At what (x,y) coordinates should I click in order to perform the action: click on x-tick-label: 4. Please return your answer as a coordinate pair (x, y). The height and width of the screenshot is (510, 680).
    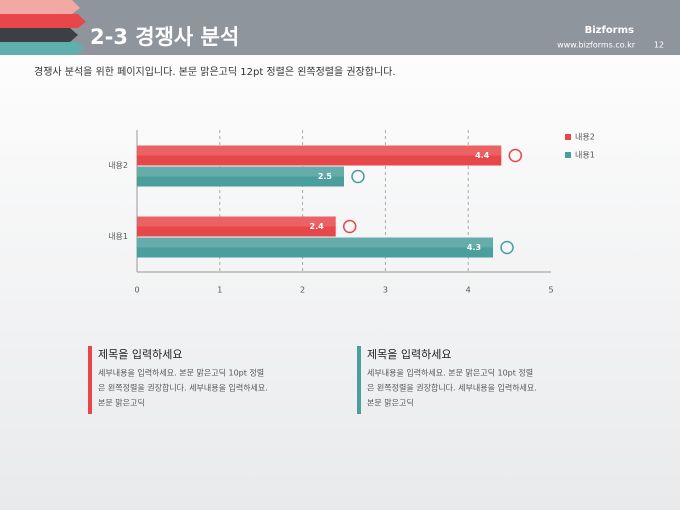
    Looking at the image, I should click on (468, 290).